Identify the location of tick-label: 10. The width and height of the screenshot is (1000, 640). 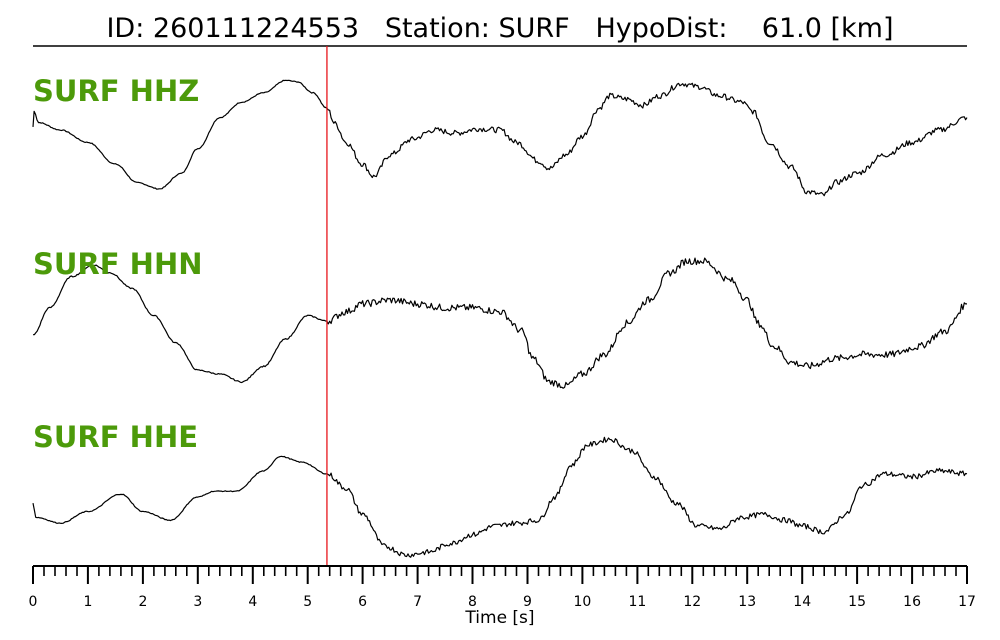
(582, 602).